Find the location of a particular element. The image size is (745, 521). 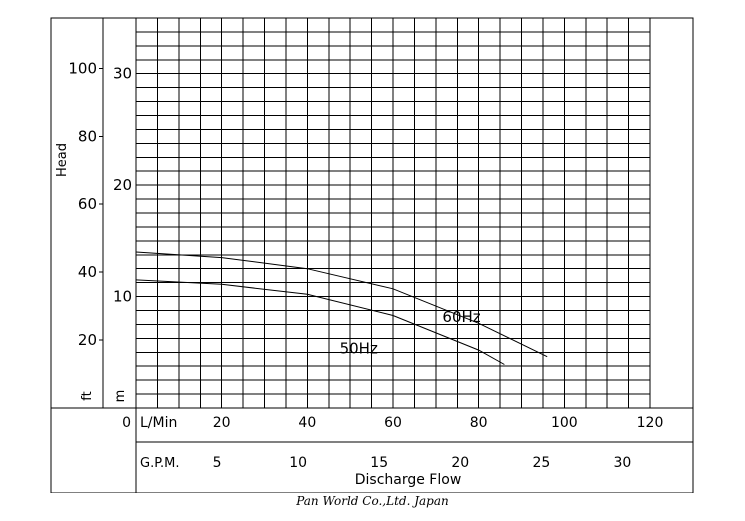

x-tick-label-gpm: 30 is located at coordinates (623, 463).